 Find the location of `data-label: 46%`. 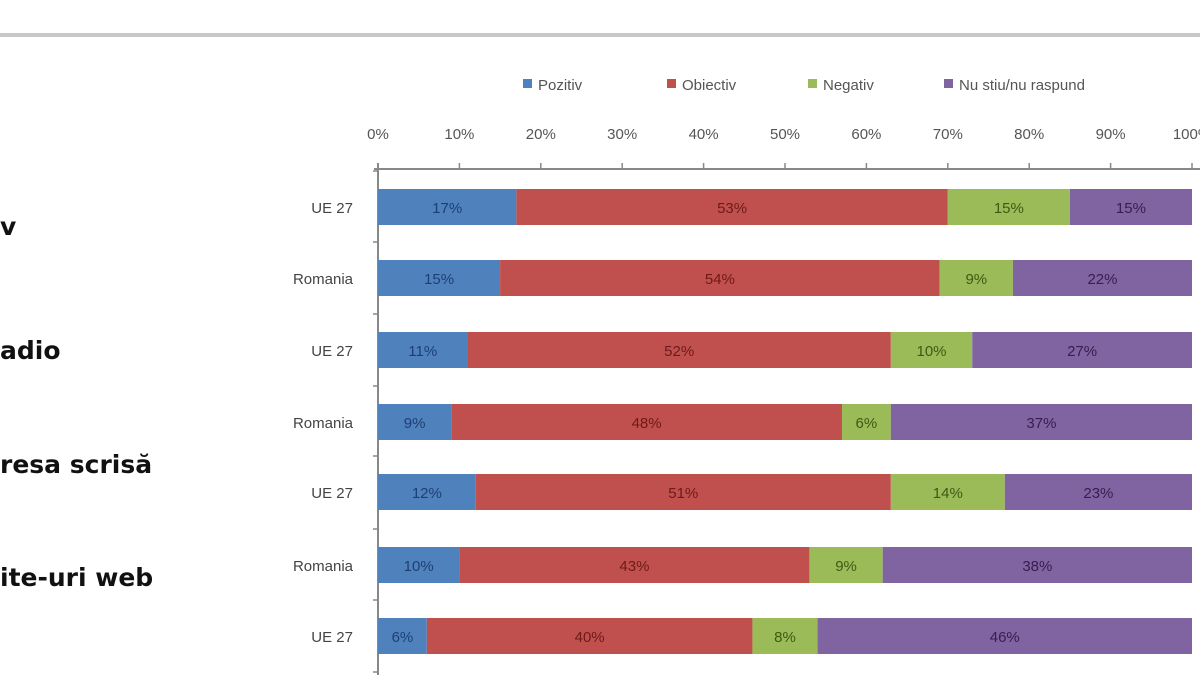

data-label: 46% is located at coordinates (1005, 637).